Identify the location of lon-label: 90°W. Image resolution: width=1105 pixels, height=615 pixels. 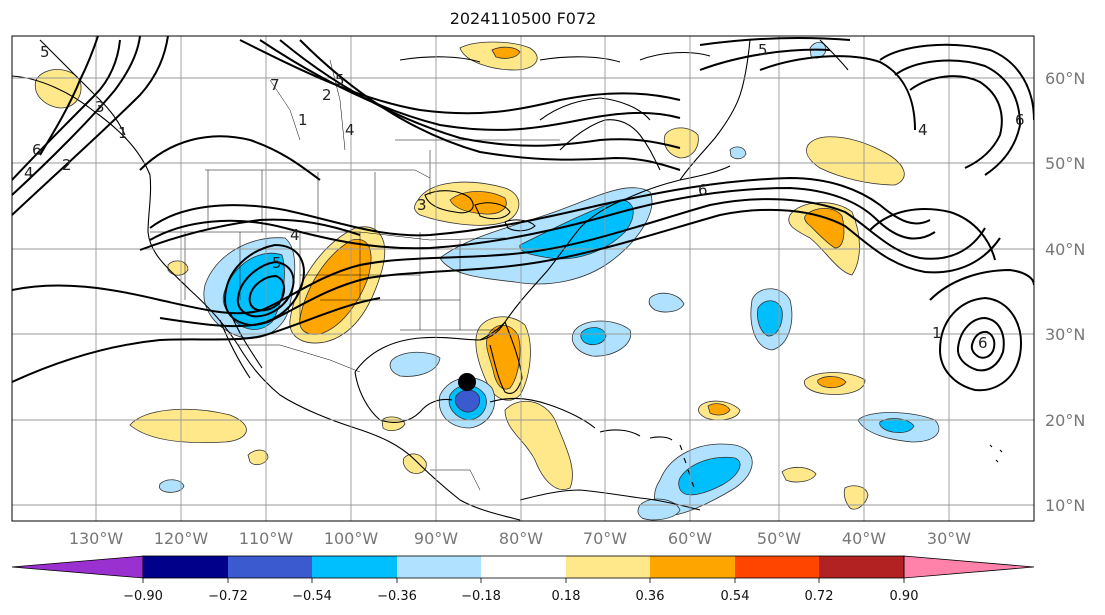
(436, 538).